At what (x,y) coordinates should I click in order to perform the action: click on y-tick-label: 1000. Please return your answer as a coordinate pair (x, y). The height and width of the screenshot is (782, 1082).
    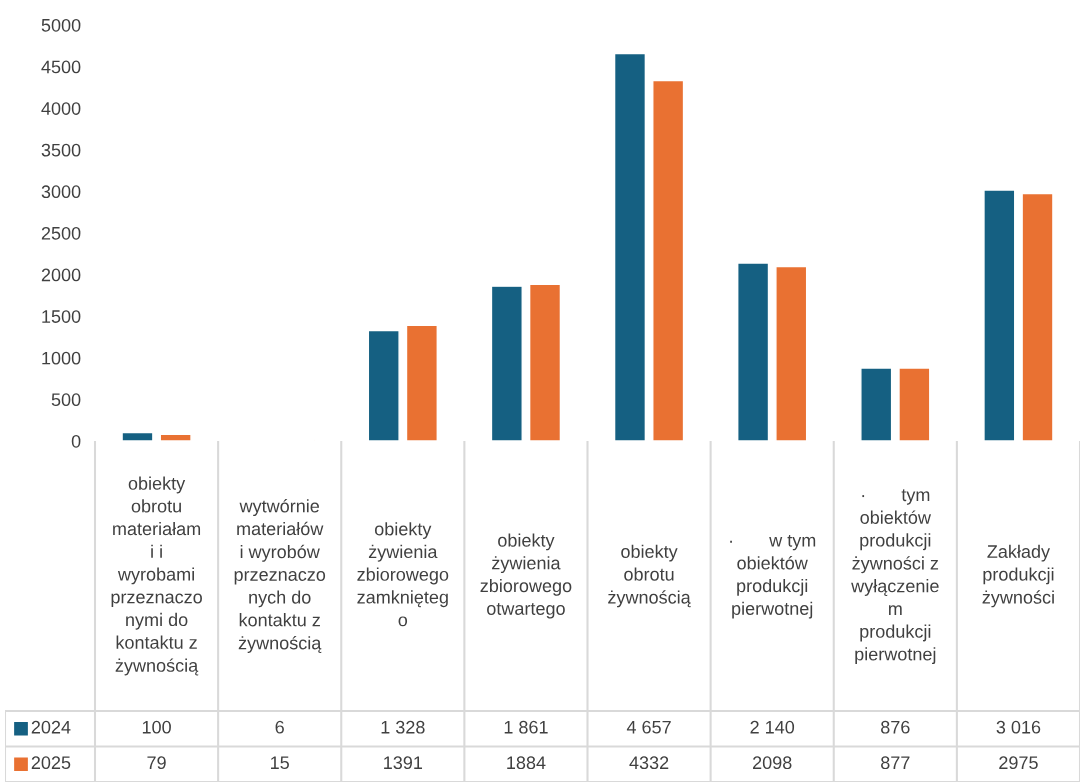
    Looking at the image, I should click on (61, 358).